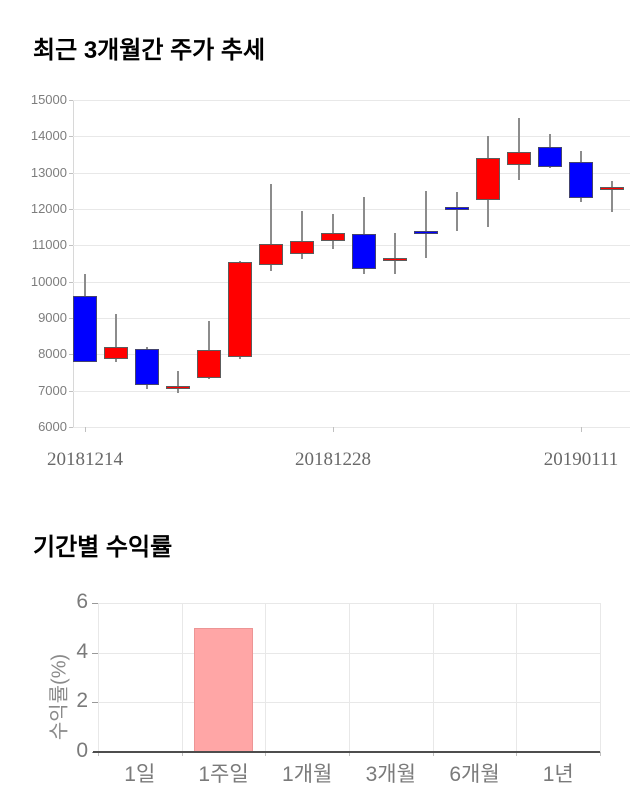  Describe the element at coordinates (48, 99) in the screenshot. I see `price-y-tick-label: 15000` at that location.